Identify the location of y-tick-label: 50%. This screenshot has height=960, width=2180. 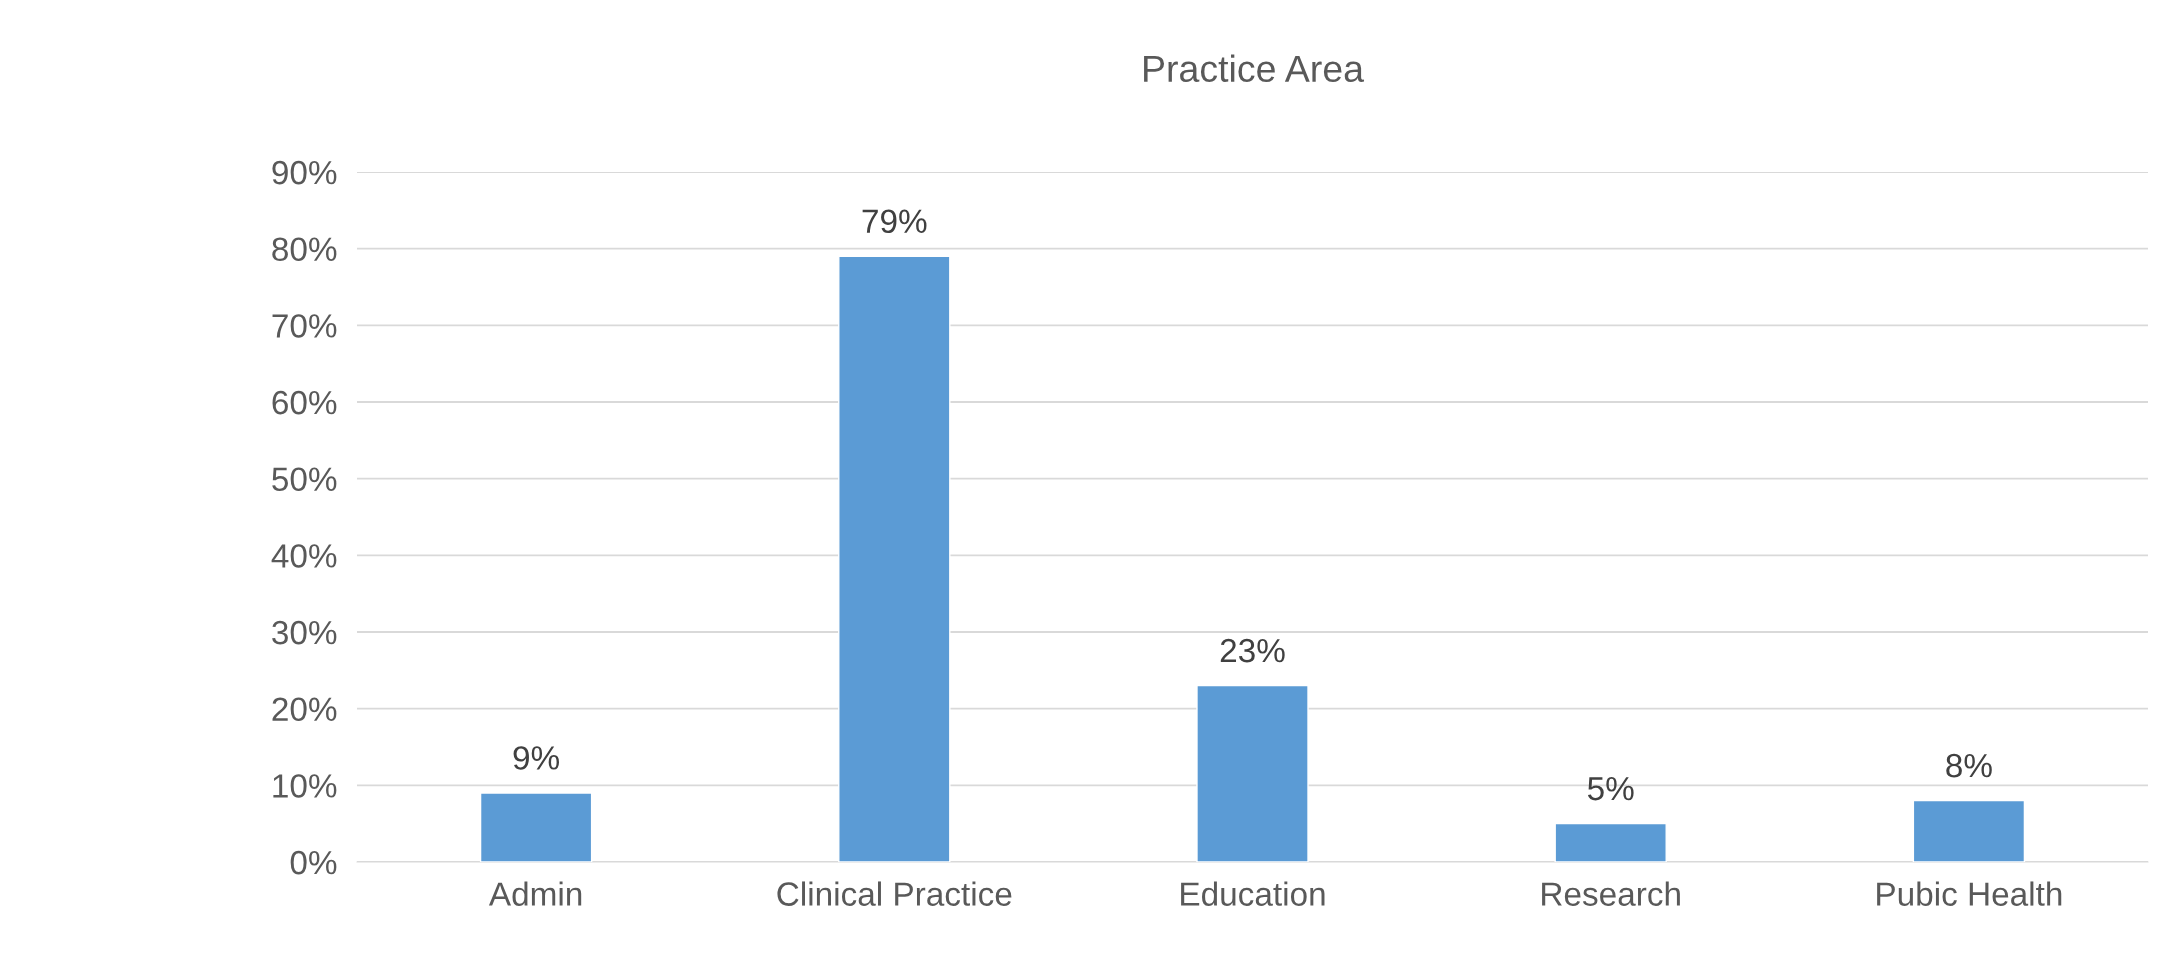
(304, 479).